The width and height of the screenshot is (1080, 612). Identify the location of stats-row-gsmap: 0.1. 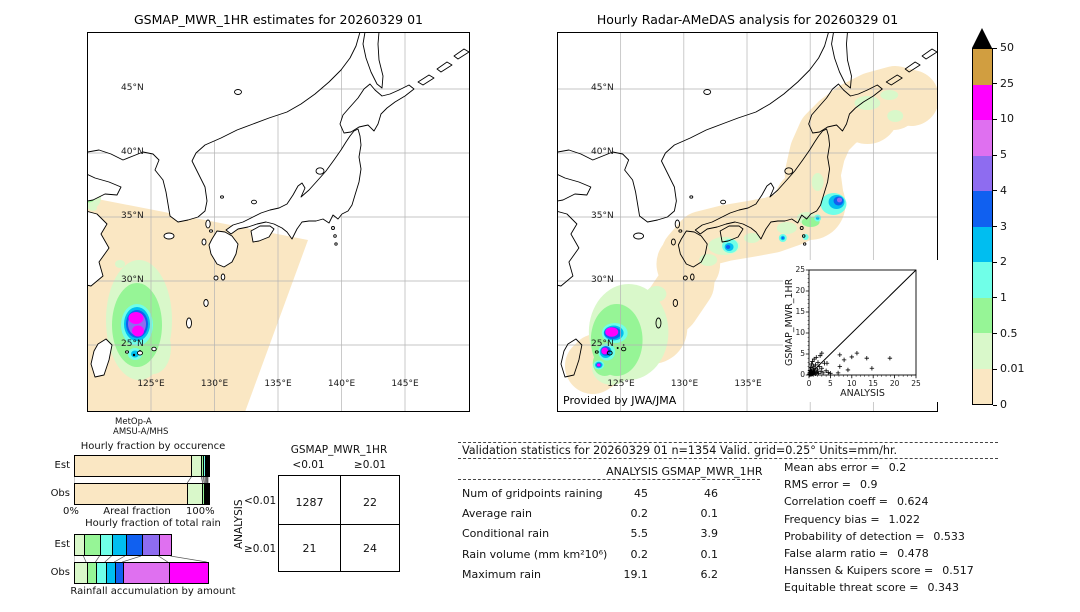
(709, 514).